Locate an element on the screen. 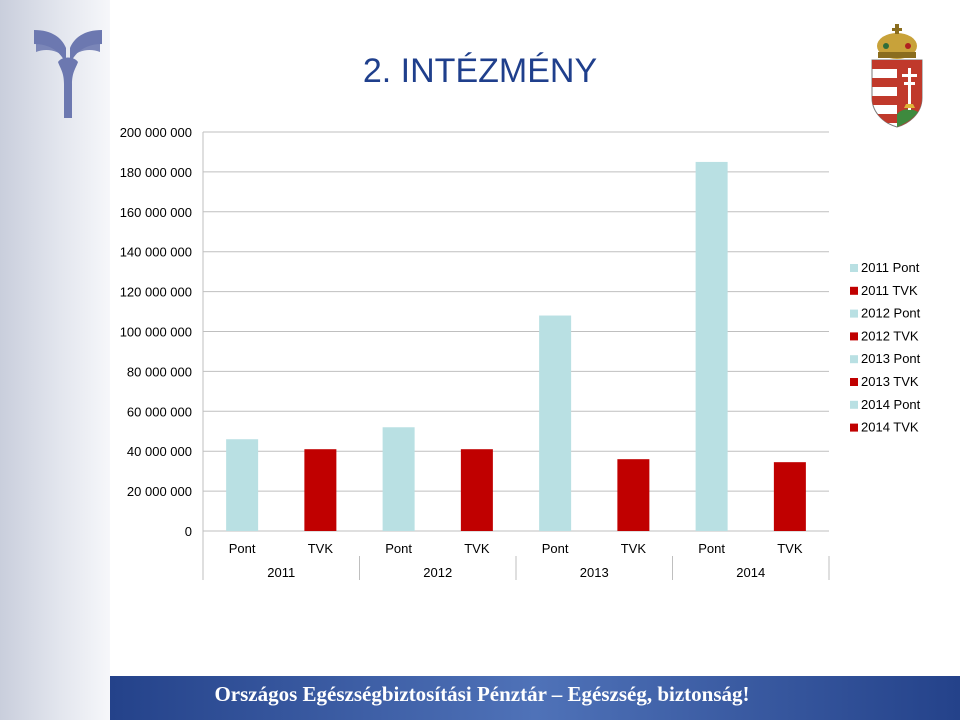 This screenshot has width=960, height=720. legend-label: 2014 TVK is located at coordinates (890, 427).